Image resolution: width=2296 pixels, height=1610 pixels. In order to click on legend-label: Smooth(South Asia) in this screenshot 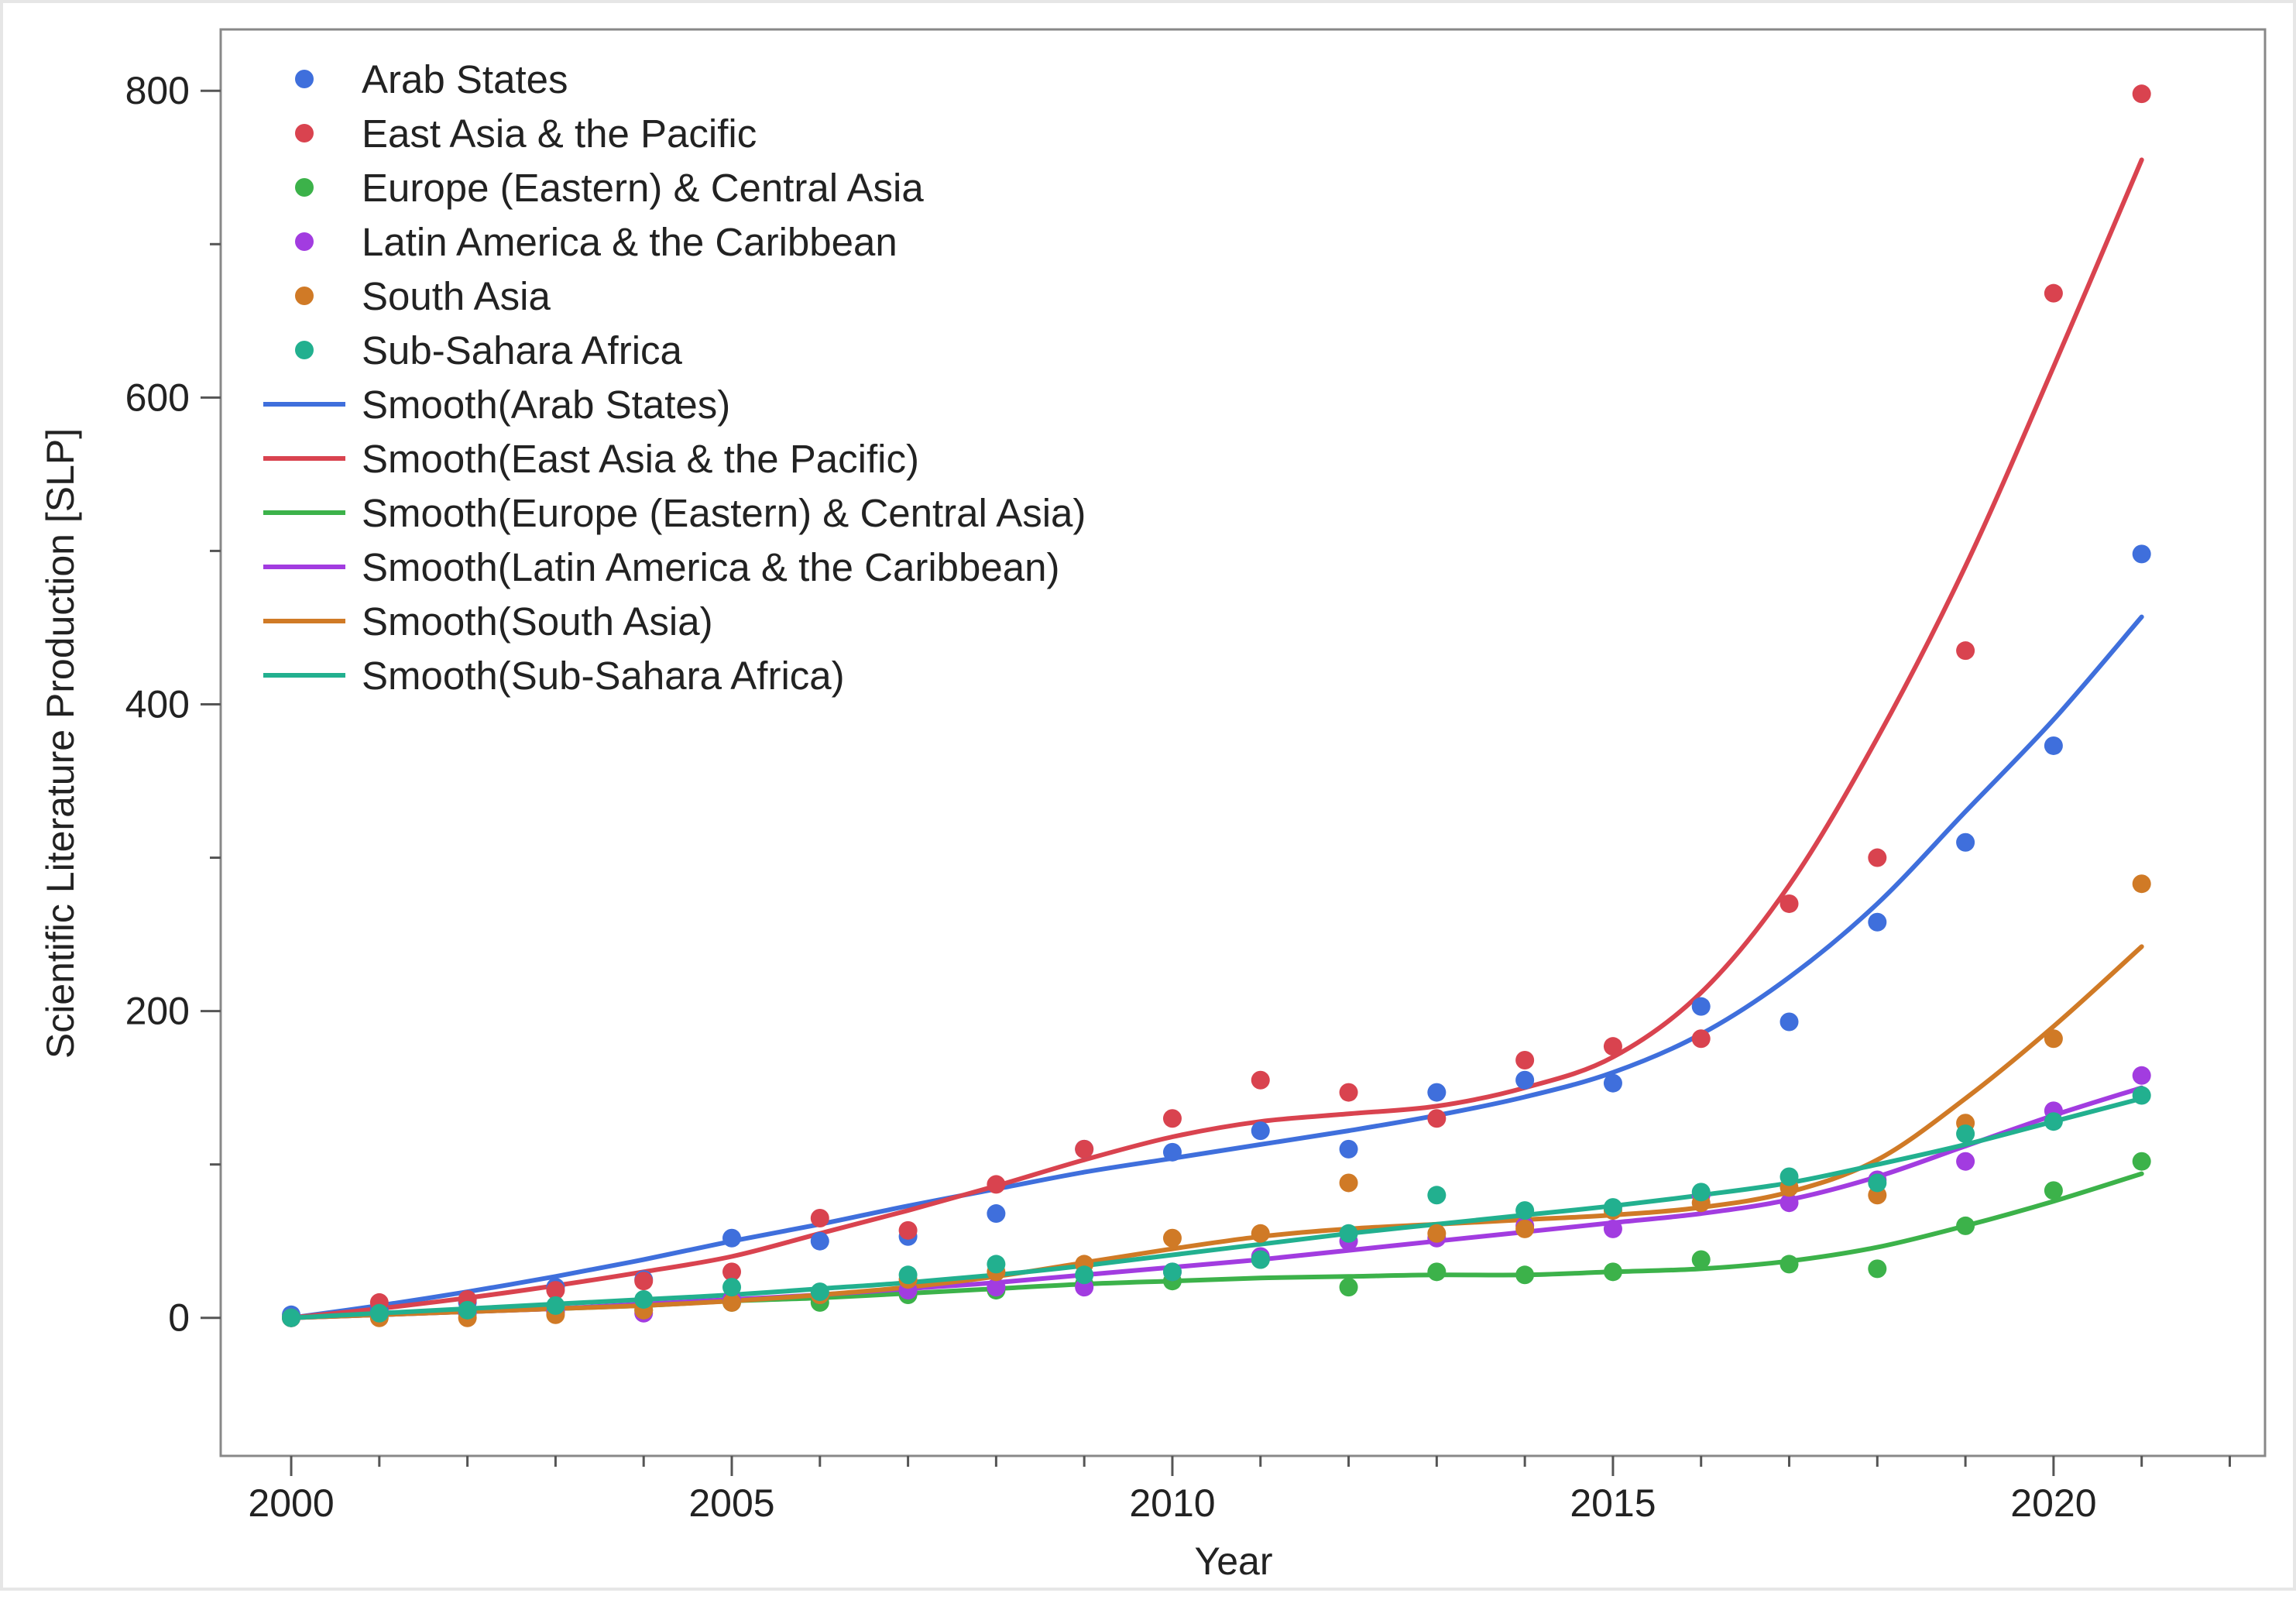, I will do `click(537, 622)`.